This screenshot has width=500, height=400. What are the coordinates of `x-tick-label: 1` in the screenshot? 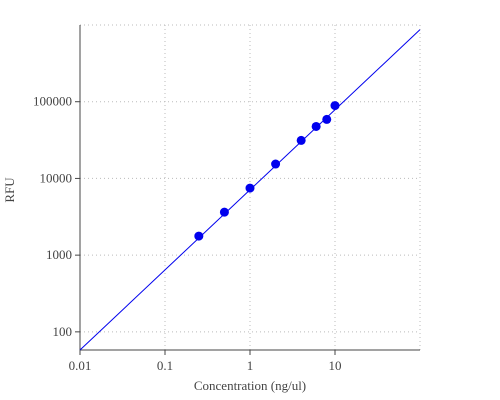 It's located at (250, 365).